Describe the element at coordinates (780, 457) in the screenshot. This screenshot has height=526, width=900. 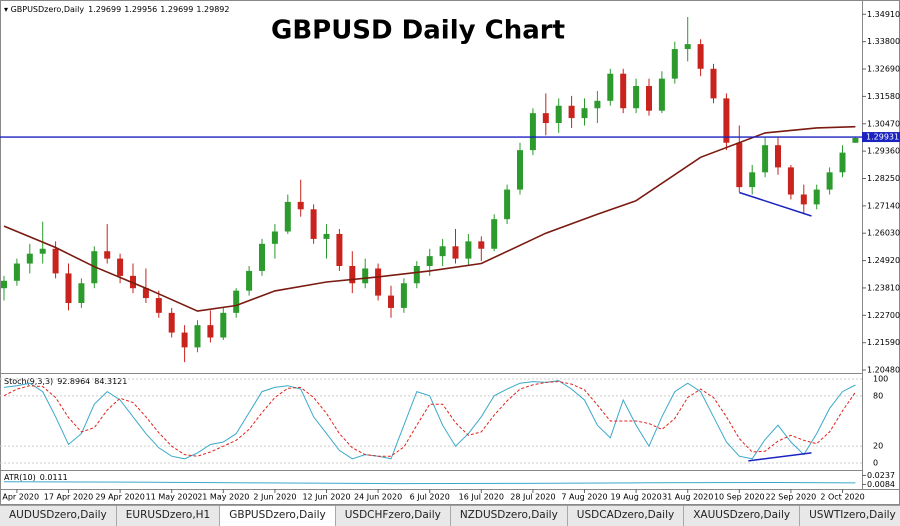
I see `stoch-trendline` at that location.